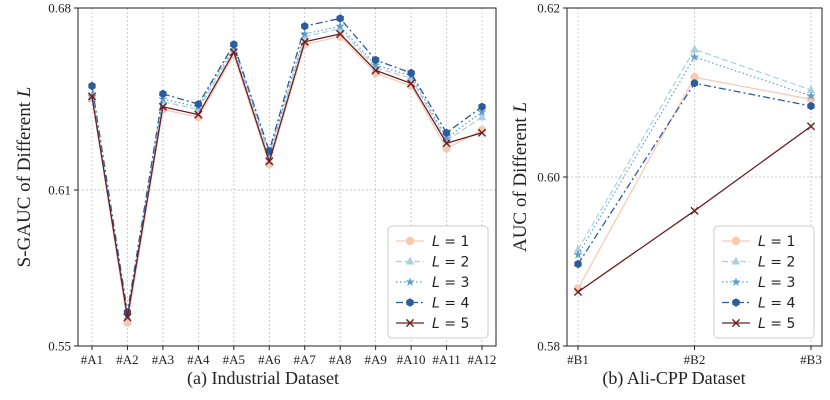 This screenshot has width=830, height=400. I want to click on panel-a-point-L5-A5-stroke, so click(233, 52).